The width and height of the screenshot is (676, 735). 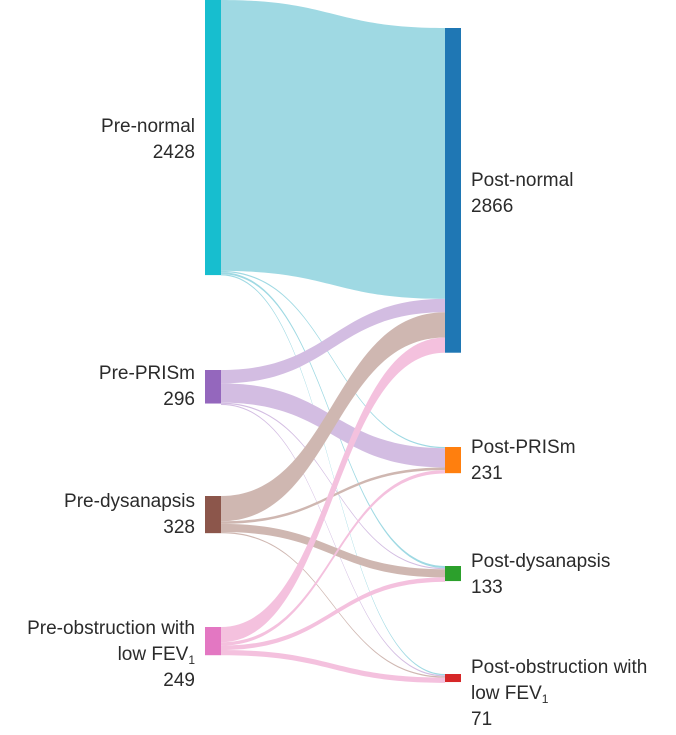 I want to click on label-post-prism-value: 231, so click(x=487, y=473).